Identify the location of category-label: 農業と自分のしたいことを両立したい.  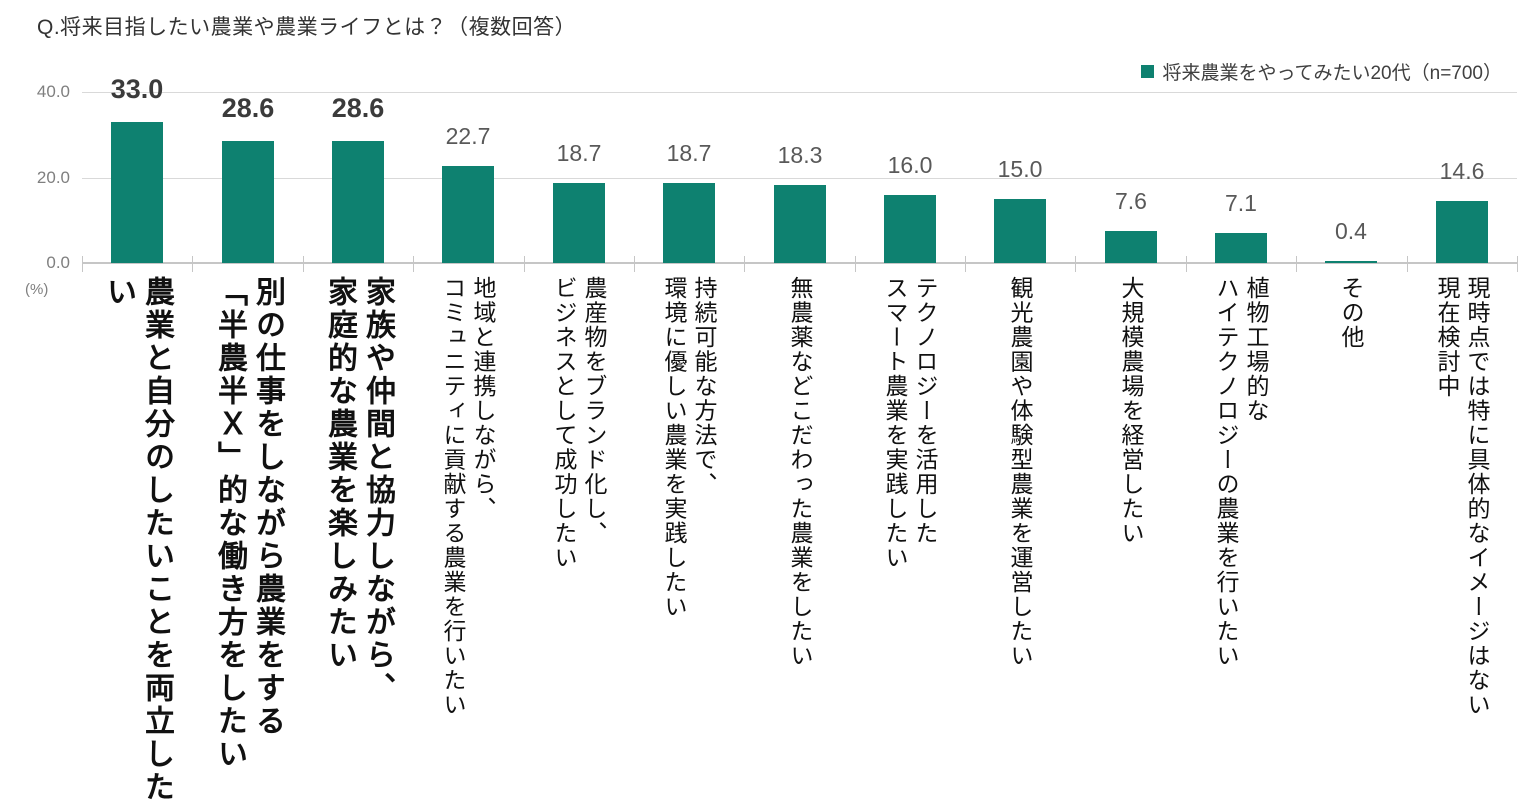
(137, 540).